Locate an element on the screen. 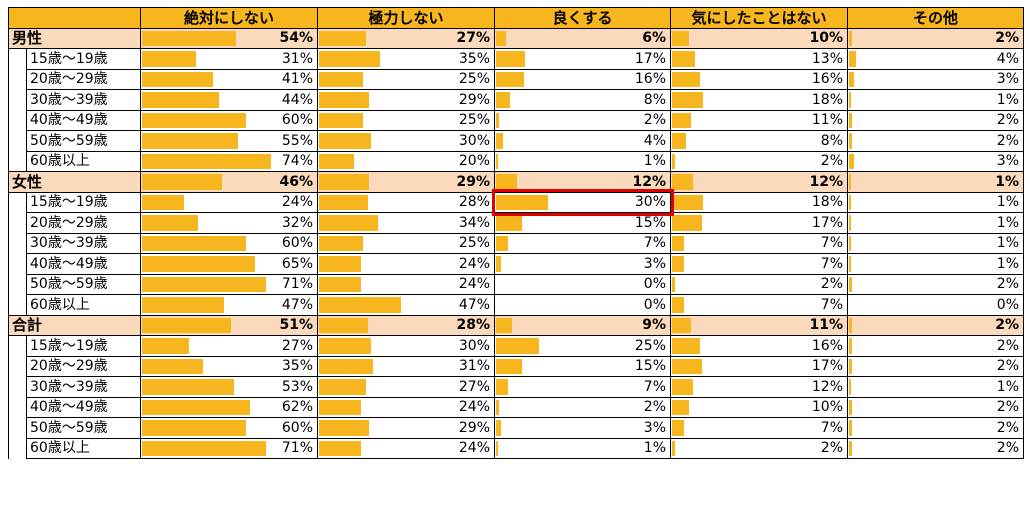  data-cell: 4% is located at coordinates (935, 59).